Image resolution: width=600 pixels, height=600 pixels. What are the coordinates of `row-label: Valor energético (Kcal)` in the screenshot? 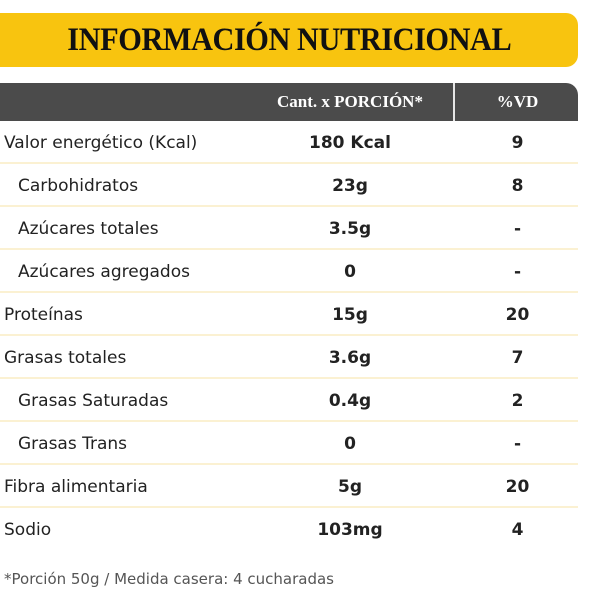 It's located at (101, 143).